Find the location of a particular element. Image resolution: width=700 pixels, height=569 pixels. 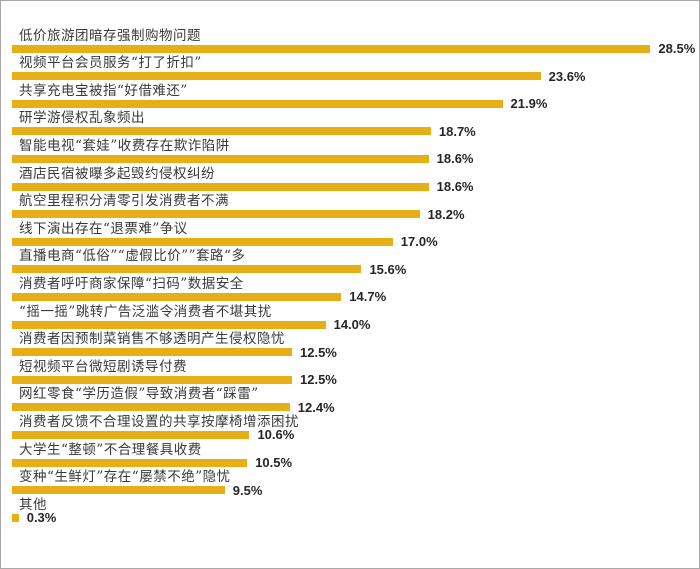

value-label: 14.0% is located at coordinates (352, 325).